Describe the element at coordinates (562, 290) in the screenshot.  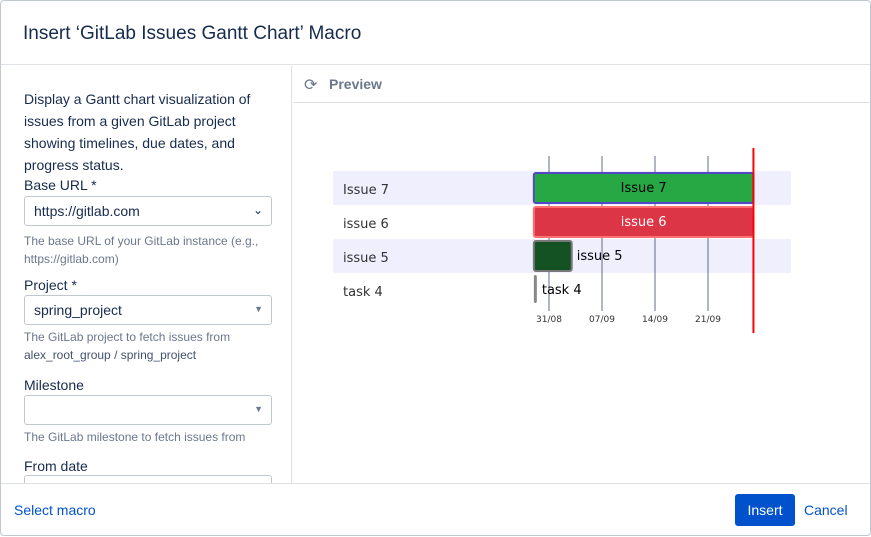
I see `task-bar-label: task 4` at that location.